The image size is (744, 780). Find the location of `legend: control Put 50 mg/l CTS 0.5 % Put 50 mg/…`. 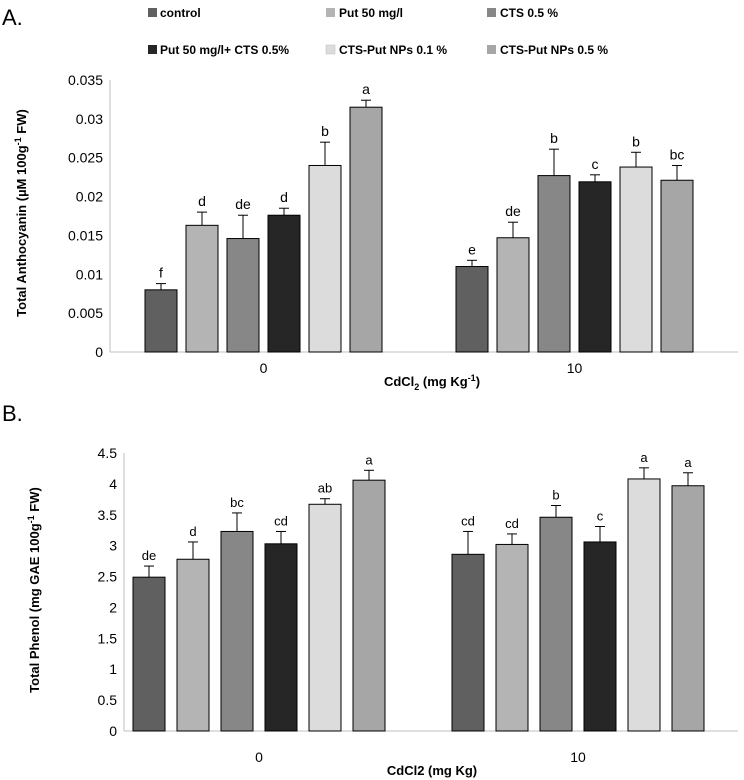

legend: control Put 50 mg/l CTS 0.5 % Put 50 mg/… is located at coordinates (378, 31).